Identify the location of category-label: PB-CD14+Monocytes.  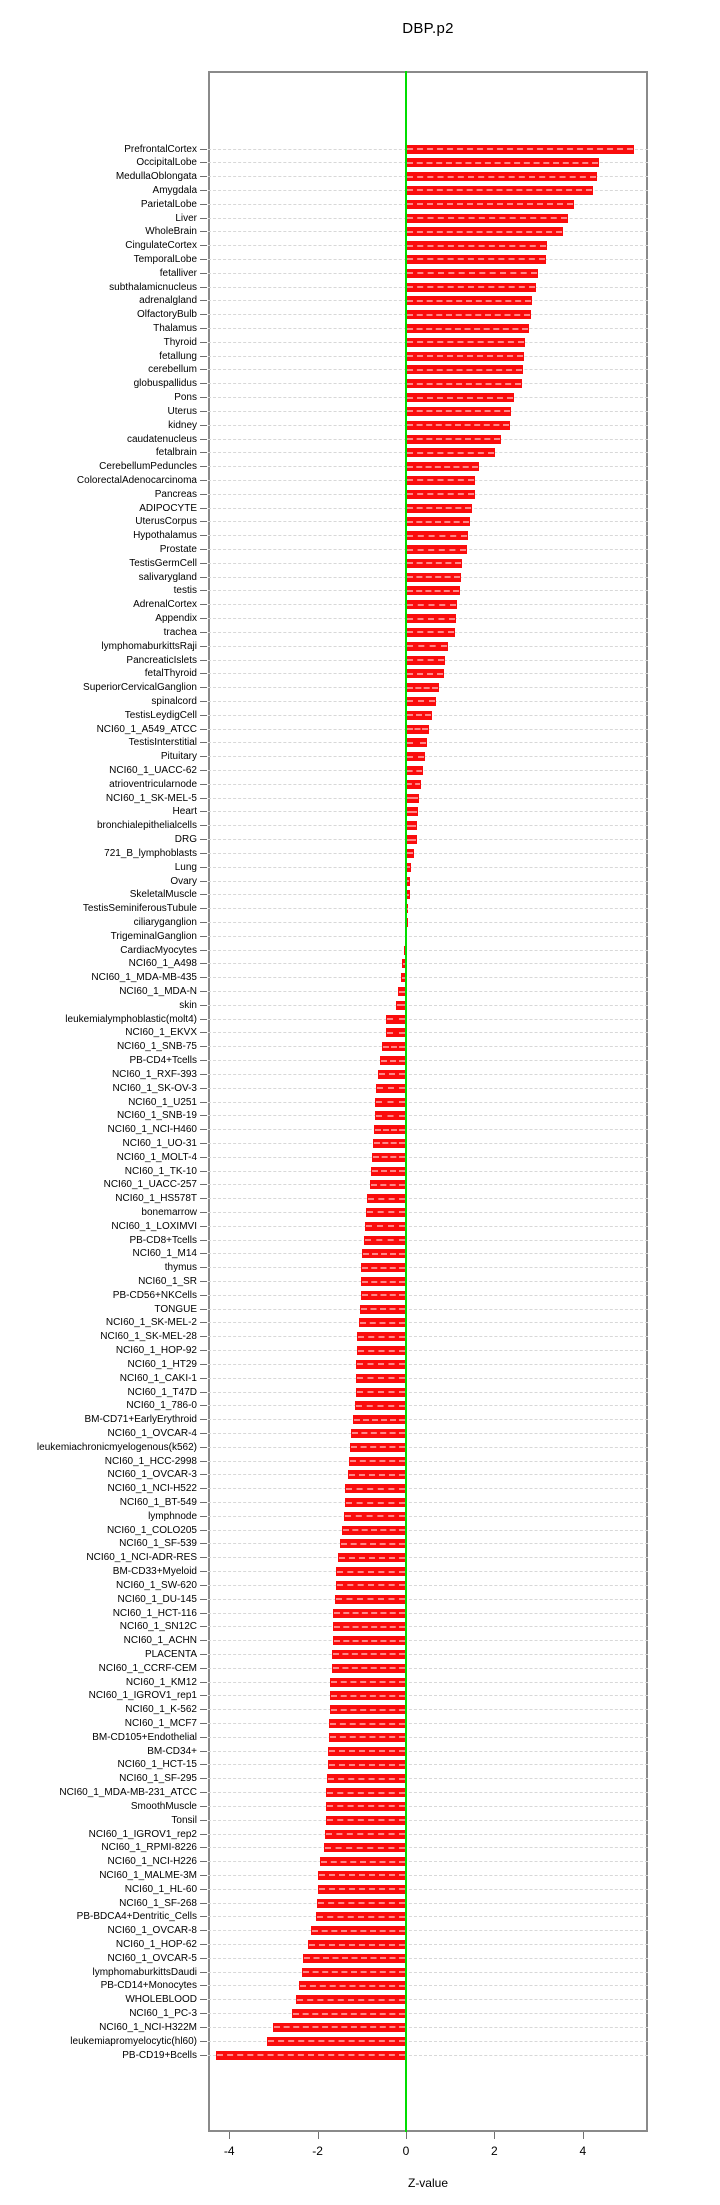
(148, 1986).